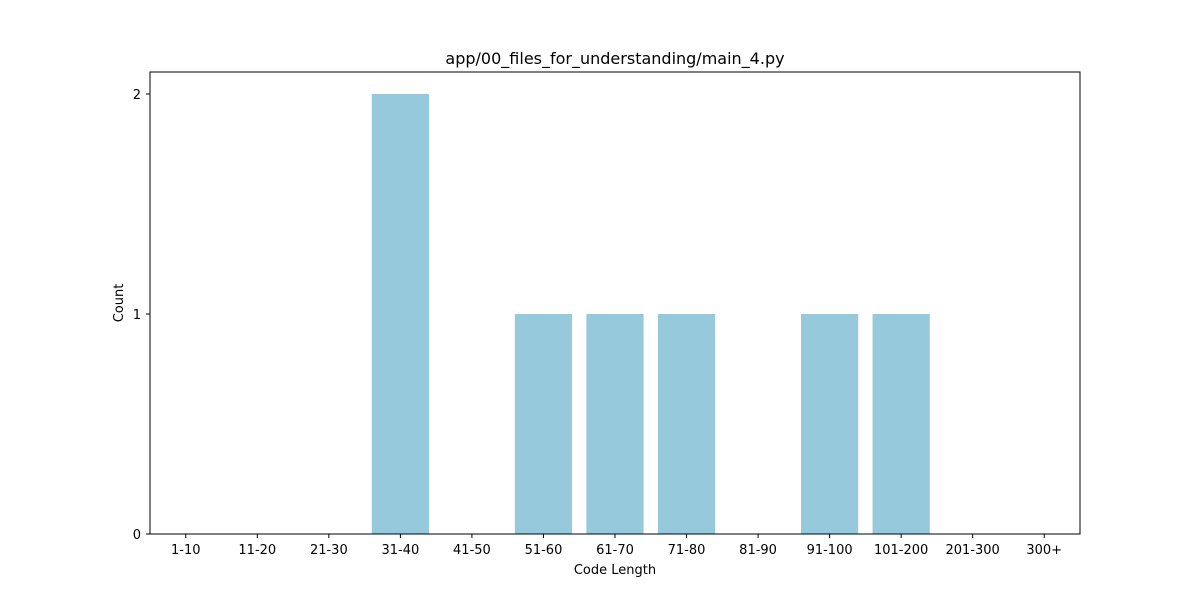 This screenshot has width=1200, height=604. I want to click on x-tick-label: 51-60, so click(544, 550).